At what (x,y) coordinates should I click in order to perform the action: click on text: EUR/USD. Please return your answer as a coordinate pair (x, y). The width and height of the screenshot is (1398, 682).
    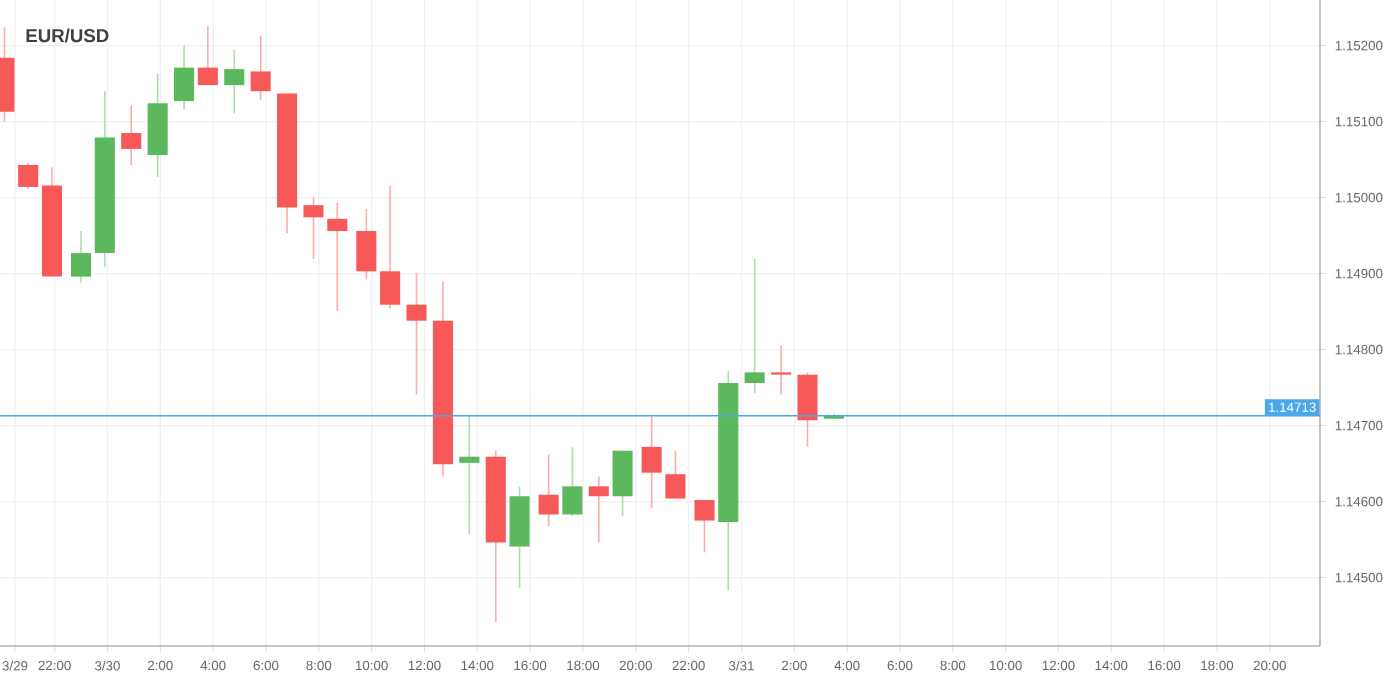
    Looking at the image, I should click on (67, 35).